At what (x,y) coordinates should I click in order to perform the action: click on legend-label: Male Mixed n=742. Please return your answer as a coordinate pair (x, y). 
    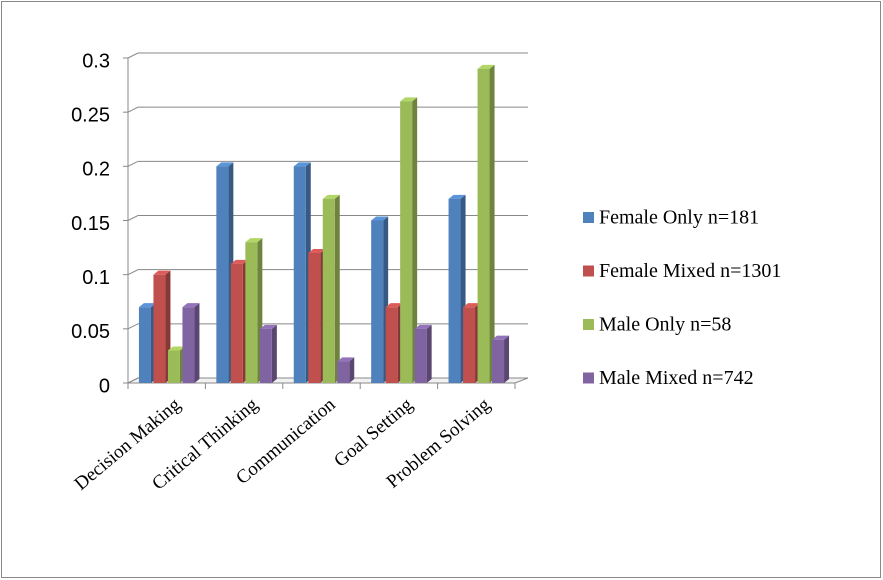
    Looking at the image, I should click on (676, 378).